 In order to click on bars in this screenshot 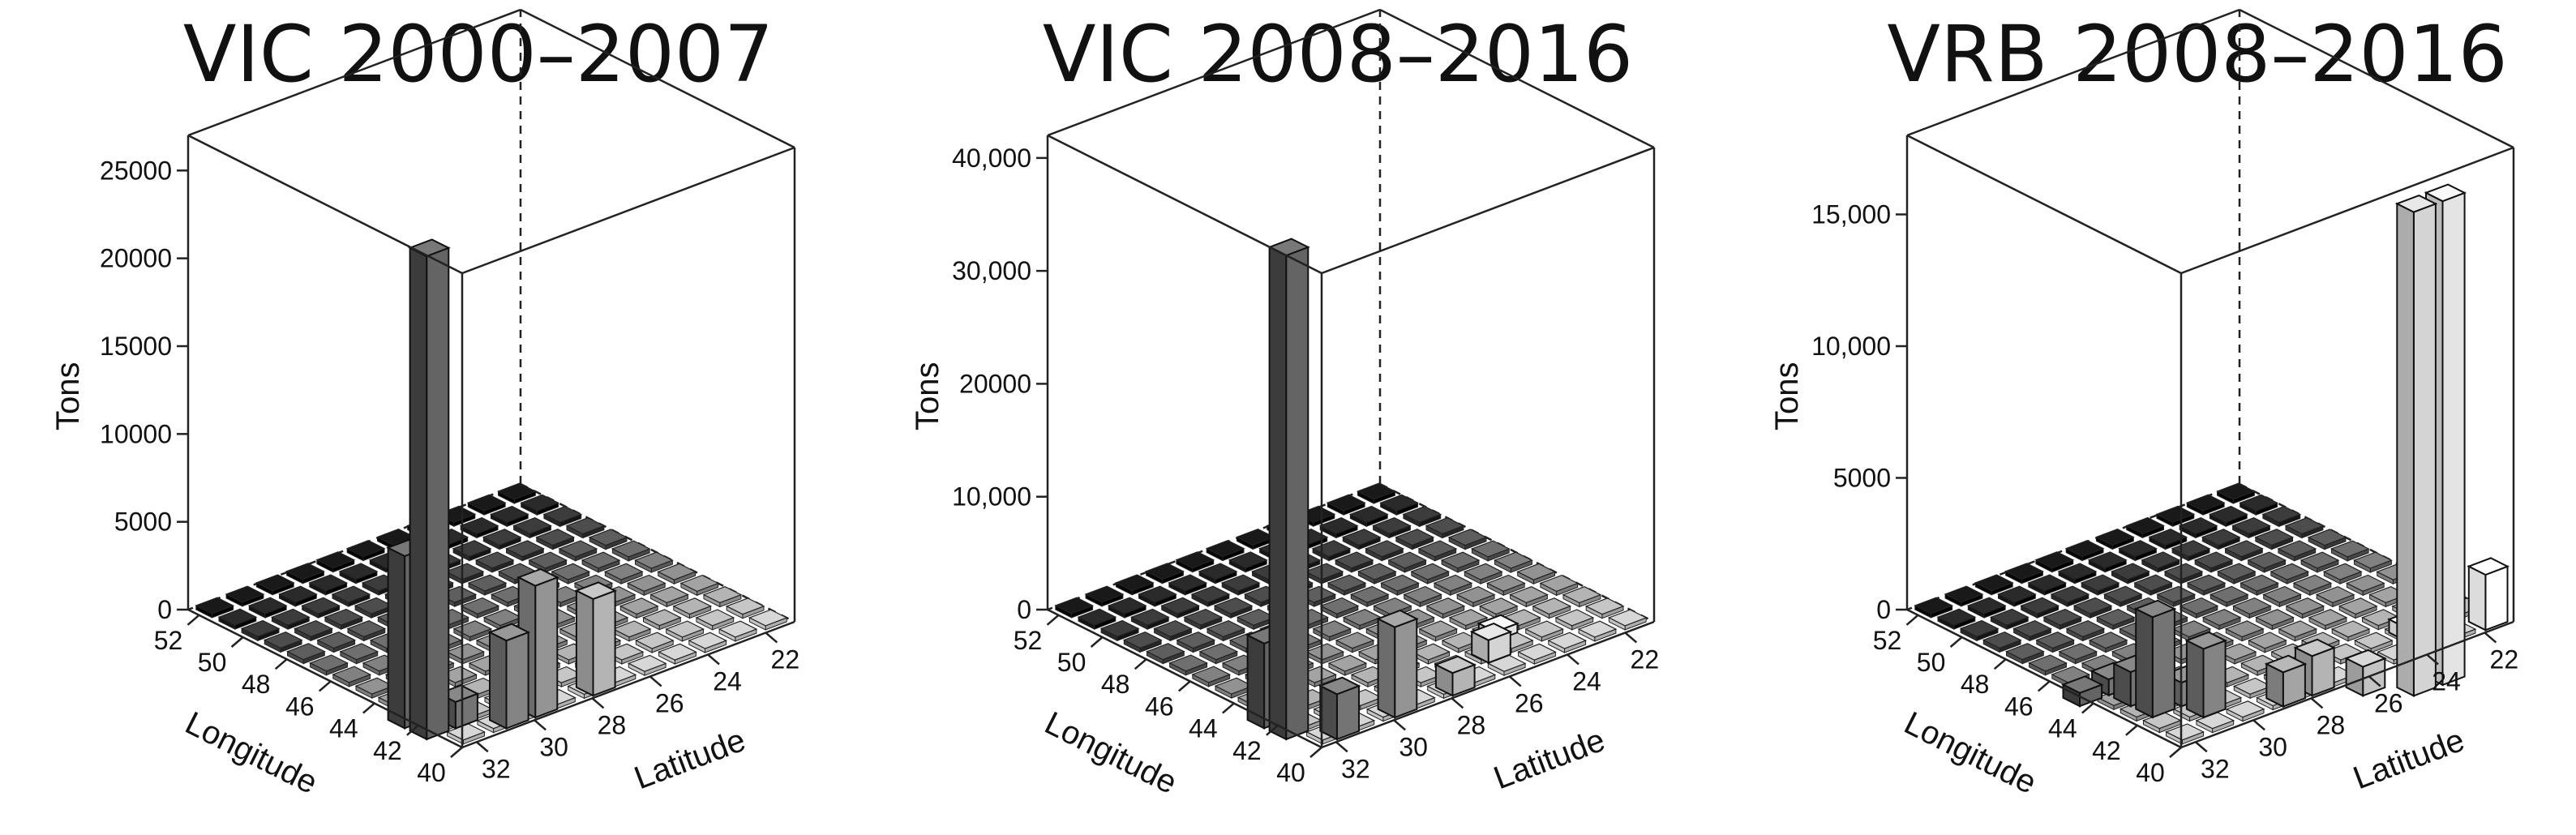, I will do `click(502, 489)`.